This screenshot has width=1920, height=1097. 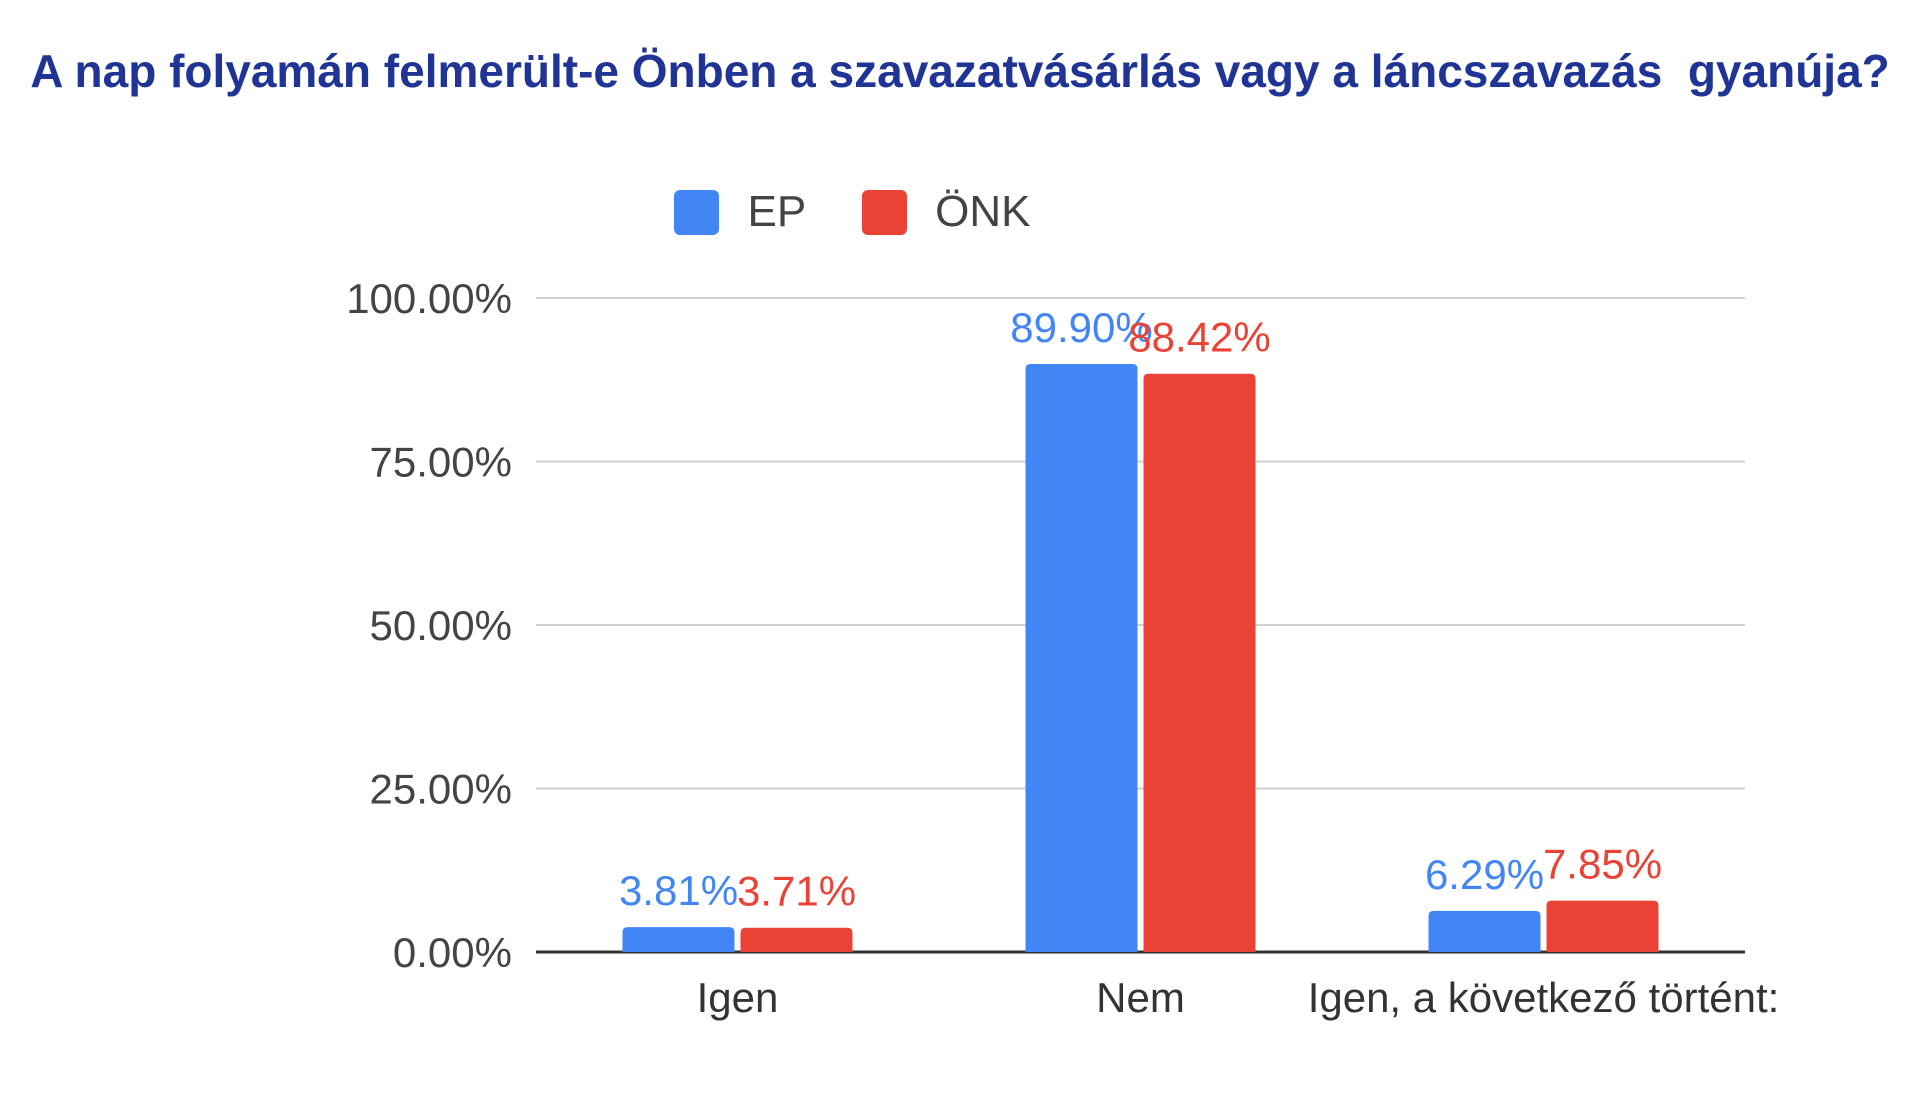 I want to click on y-tick-label: 0.00%, so click(x=452, y=952).